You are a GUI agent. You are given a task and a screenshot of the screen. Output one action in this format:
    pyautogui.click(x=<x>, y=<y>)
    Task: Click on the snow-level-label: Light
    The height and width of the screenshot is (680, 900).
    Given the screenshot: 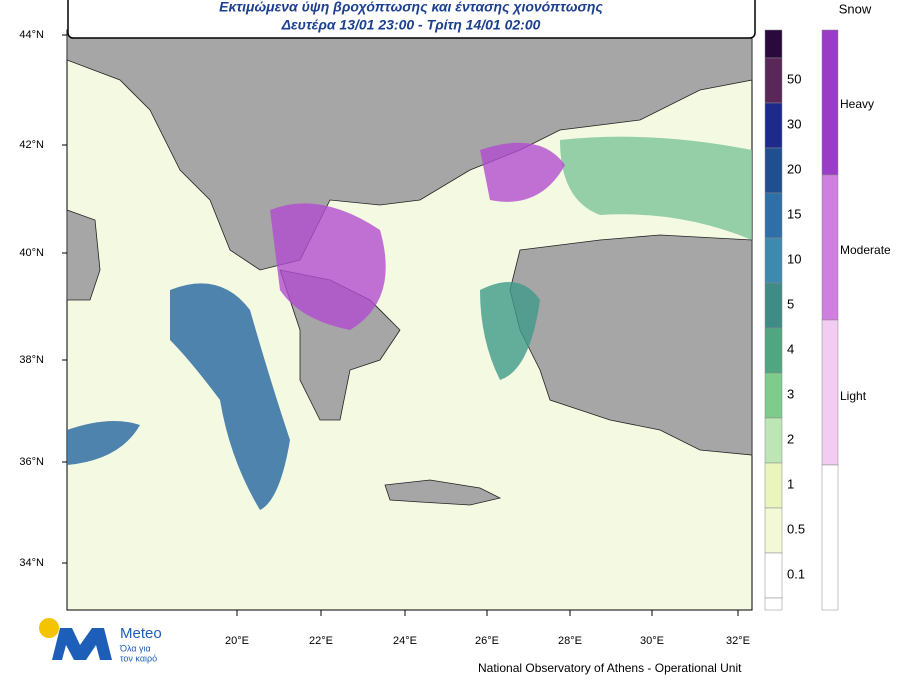 What is the action you would take?
    pyautogui.click(x=853, y=396)
    